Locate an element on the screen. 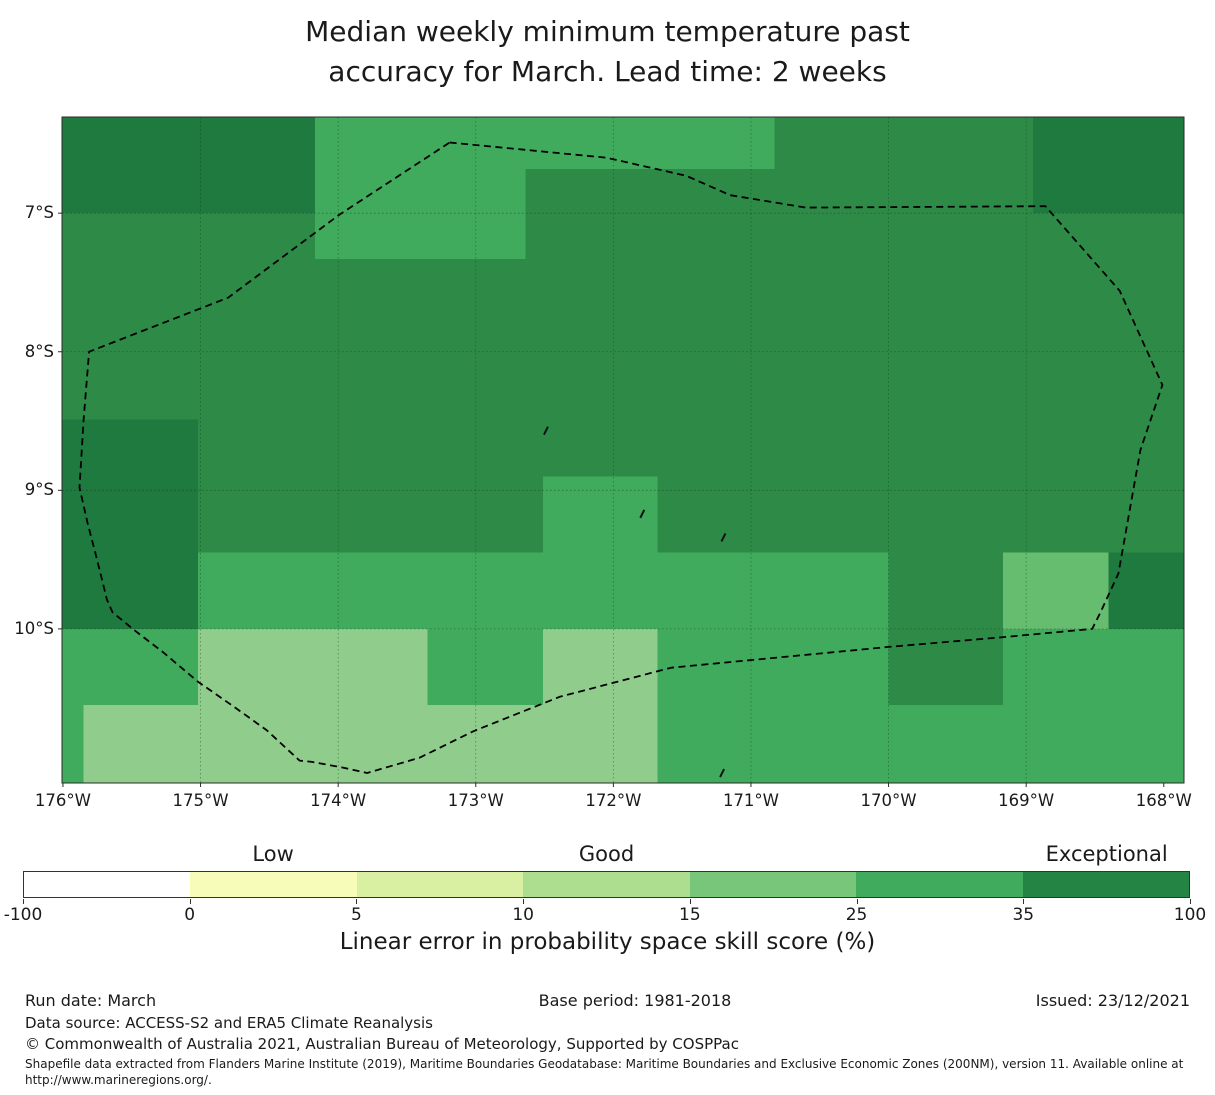 The width and height of the screenshot is (1215, 1095). colorbar-band-label-good: Good is located at coordinates (606, 854).